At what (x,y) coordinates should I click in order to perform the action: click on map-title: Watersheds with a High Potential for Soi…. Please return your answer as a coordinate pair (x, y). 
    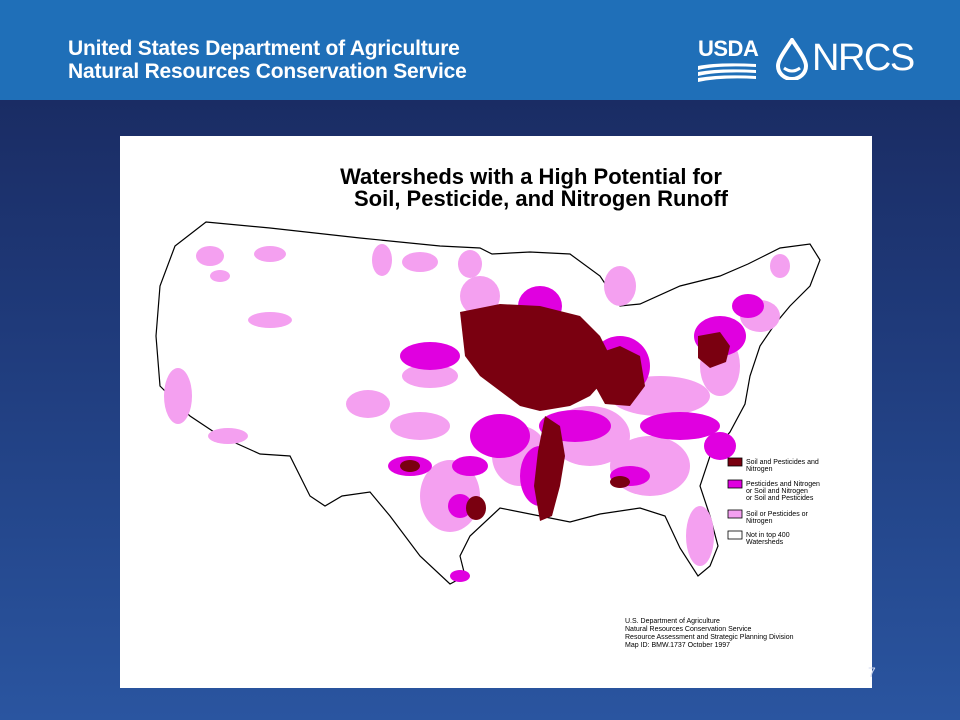
    Looking at the image, I should click on (496, 188).